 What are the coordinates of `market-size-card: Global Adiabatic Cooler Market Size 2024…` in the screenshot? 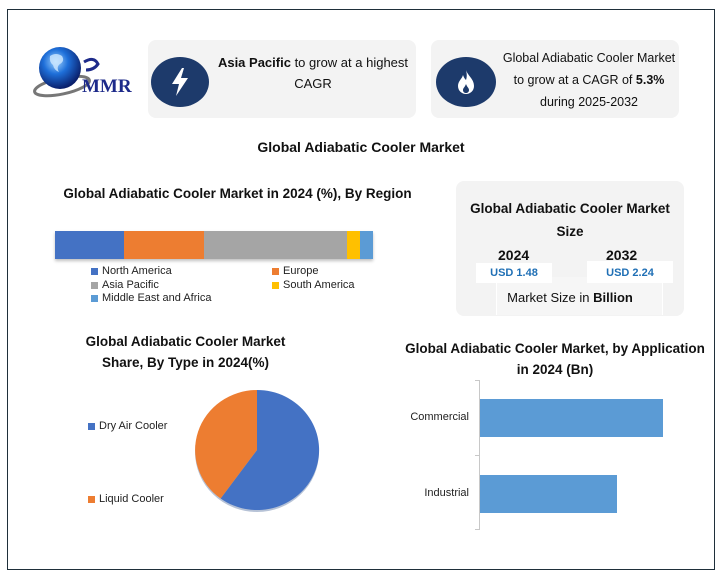 It's located at (570, 248).